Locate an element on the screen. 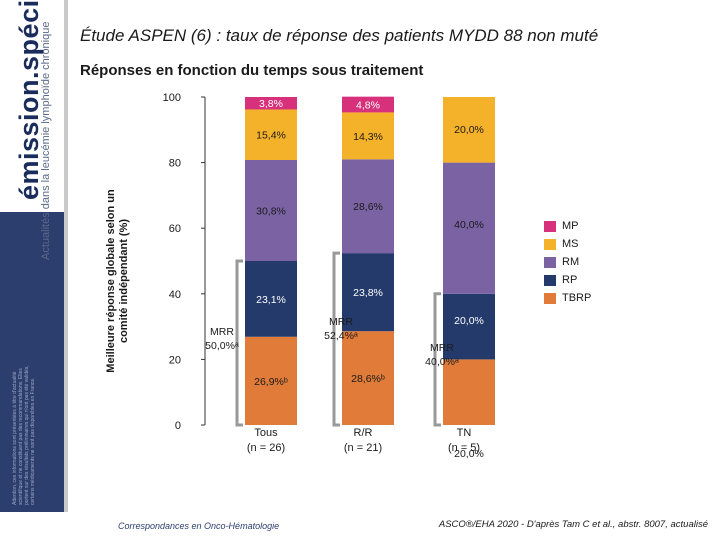 The width and height of the screenshot is (720, 540). data-label-ms-2: 20,0% is located at coordinates (469, 130).